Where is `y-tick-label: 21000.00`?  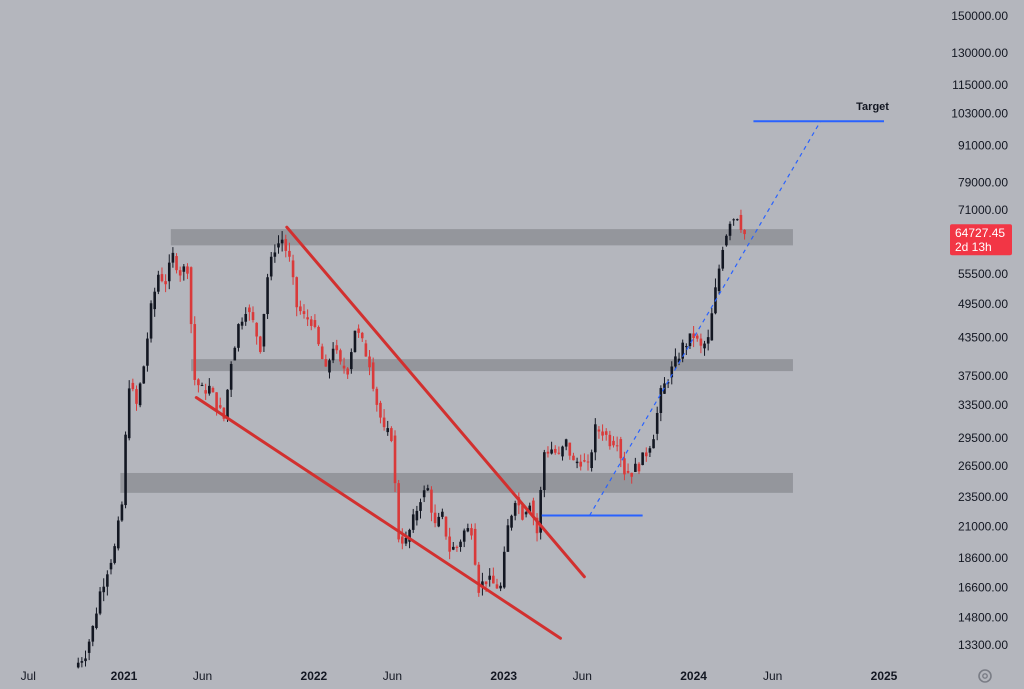 y-tick-label: 21000.00 is located at coordinates (983, 526).